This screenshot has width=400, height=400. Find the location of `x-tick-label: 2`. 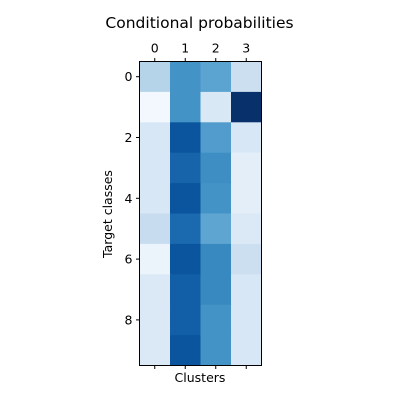

x-tick-label: 2 is located at coordinates (216, 48).